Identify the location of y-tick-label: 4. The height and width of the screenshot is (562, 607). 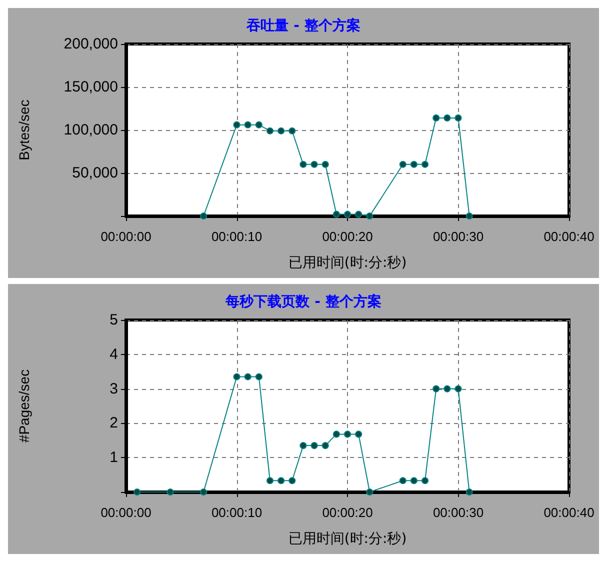
(114, 354).